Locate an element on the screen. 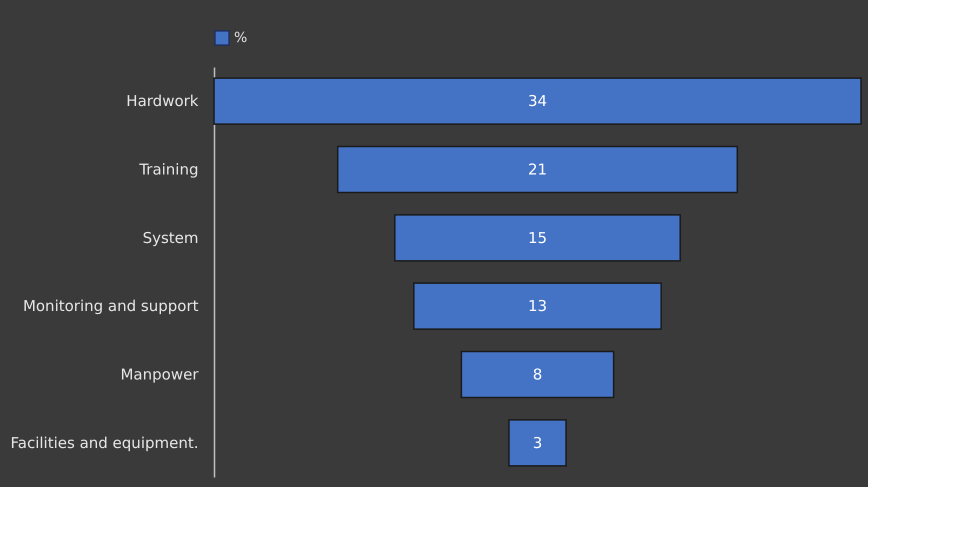 The height and width of the screenshot is (537, 953). category-label: Hardwork is located at coordinates (162, 101).